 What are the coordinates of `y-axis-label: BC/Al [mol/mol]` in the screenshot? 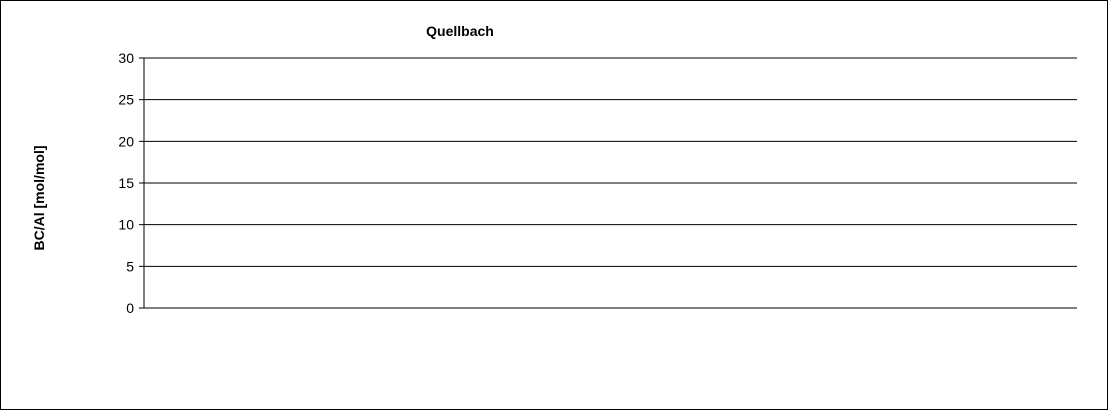 It's located at (39, 198).